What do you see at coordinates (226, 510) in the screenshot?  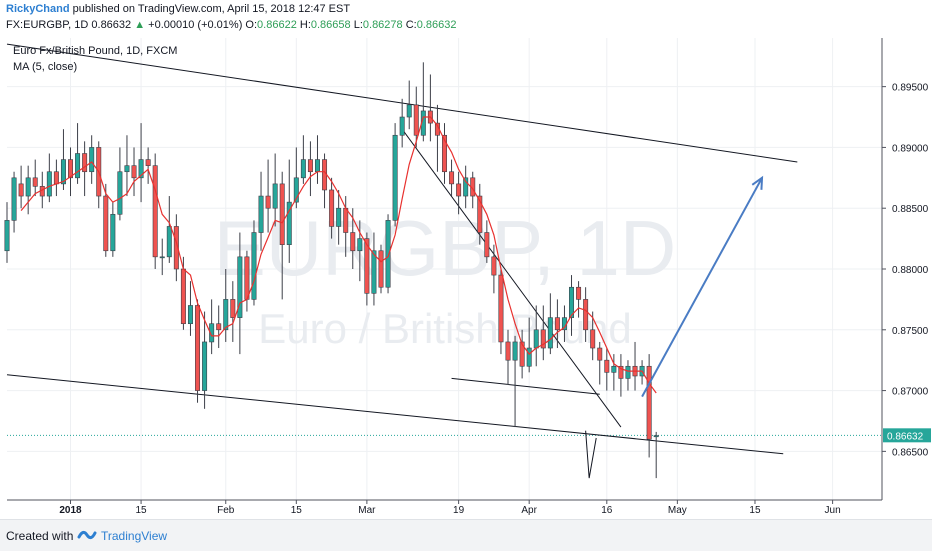 I see `x-tick-label: Feb` at bounding box center [226, 510].